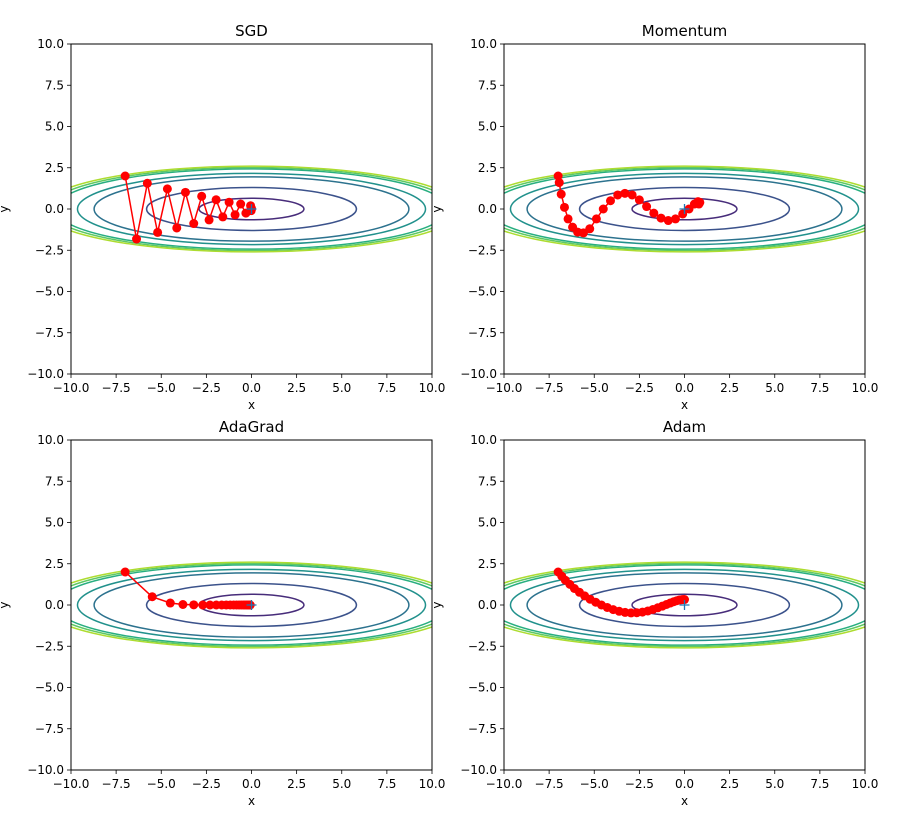 The width and height of the screenshot is (905, 837). Describe the element at coordinates (251, 31) in the screenshot. I see `chart-title: SGD` at that location.